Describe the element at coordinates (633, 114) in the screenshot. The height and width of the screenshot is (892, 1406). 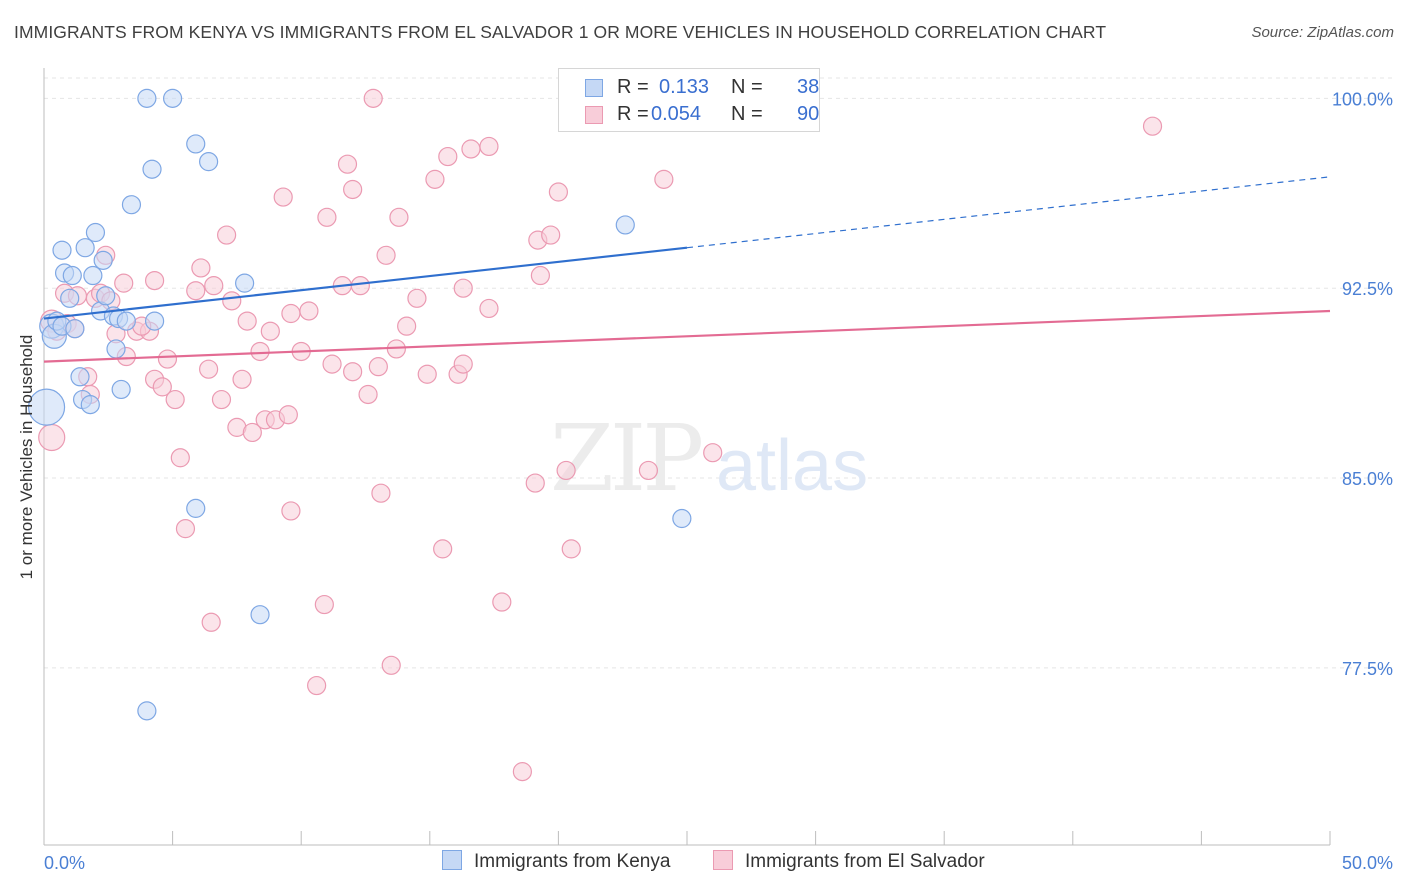
I see `legend-r-label-elsalvador: R =` at that location.